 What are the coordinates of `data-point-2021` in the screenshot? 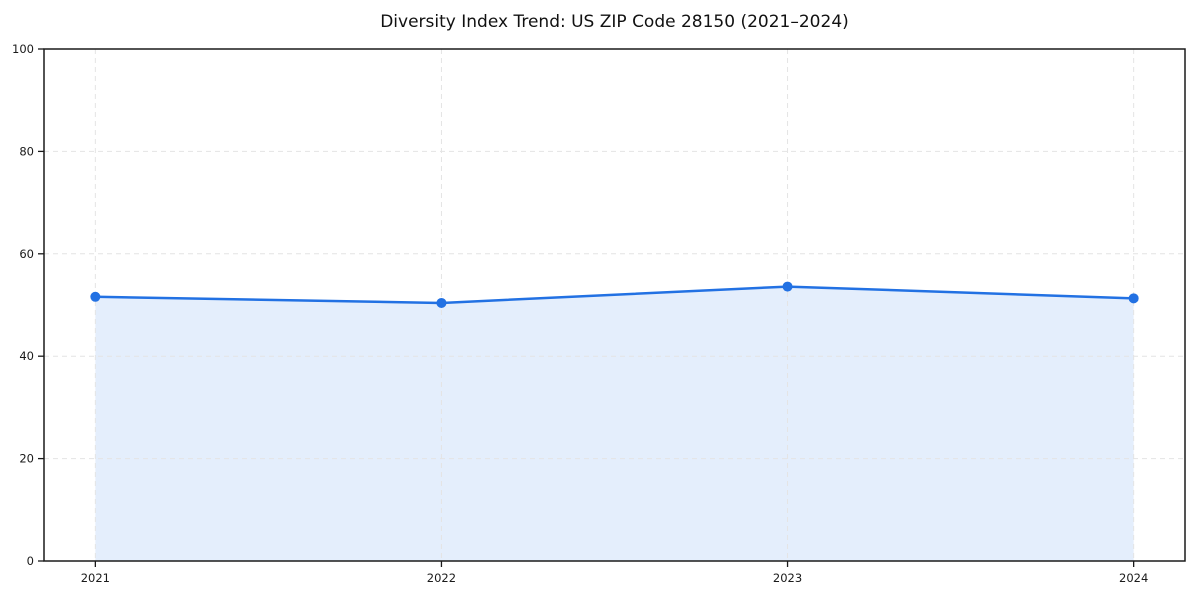 It's located at (95, 296).